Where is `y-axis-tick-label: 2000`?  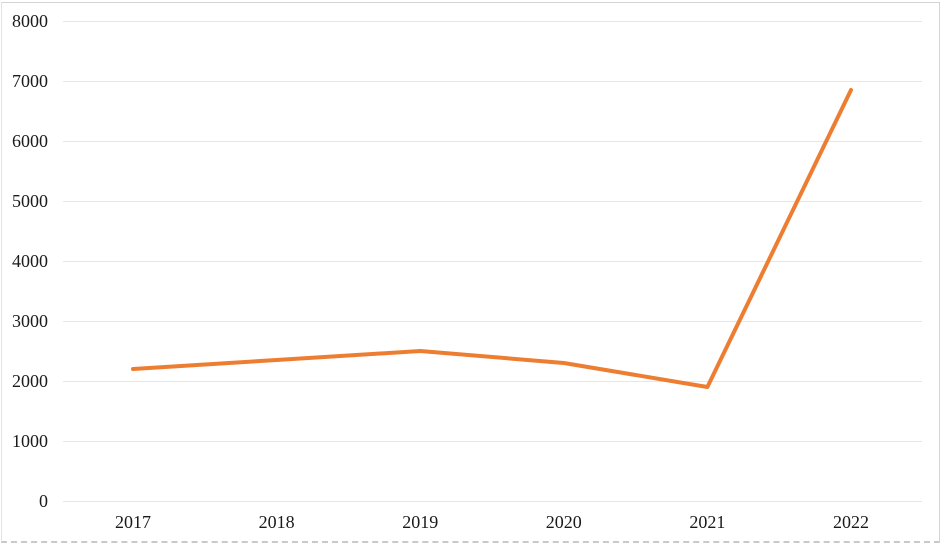
y-axis-tick-label: 2000 is located at coordinates (30, 381).